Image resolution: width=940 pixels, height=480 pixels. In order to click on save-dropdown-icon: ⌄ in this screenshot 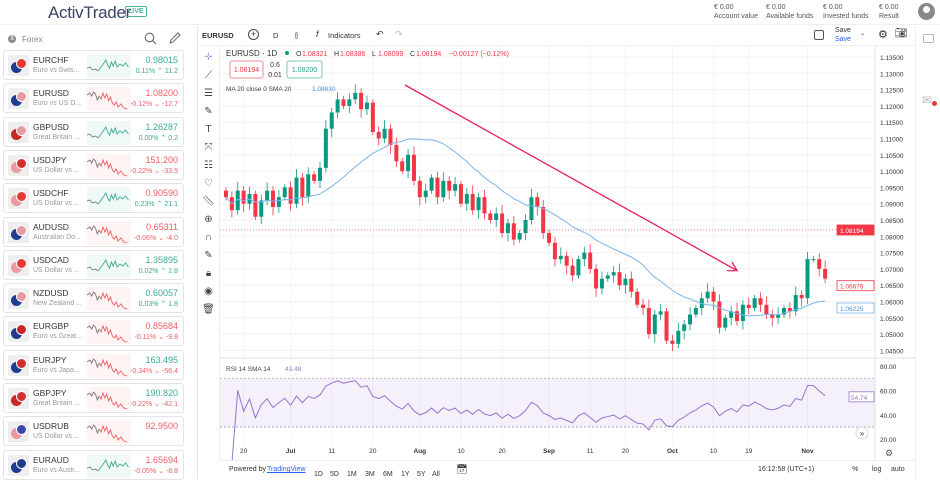, I will do `click(863, 34)`.